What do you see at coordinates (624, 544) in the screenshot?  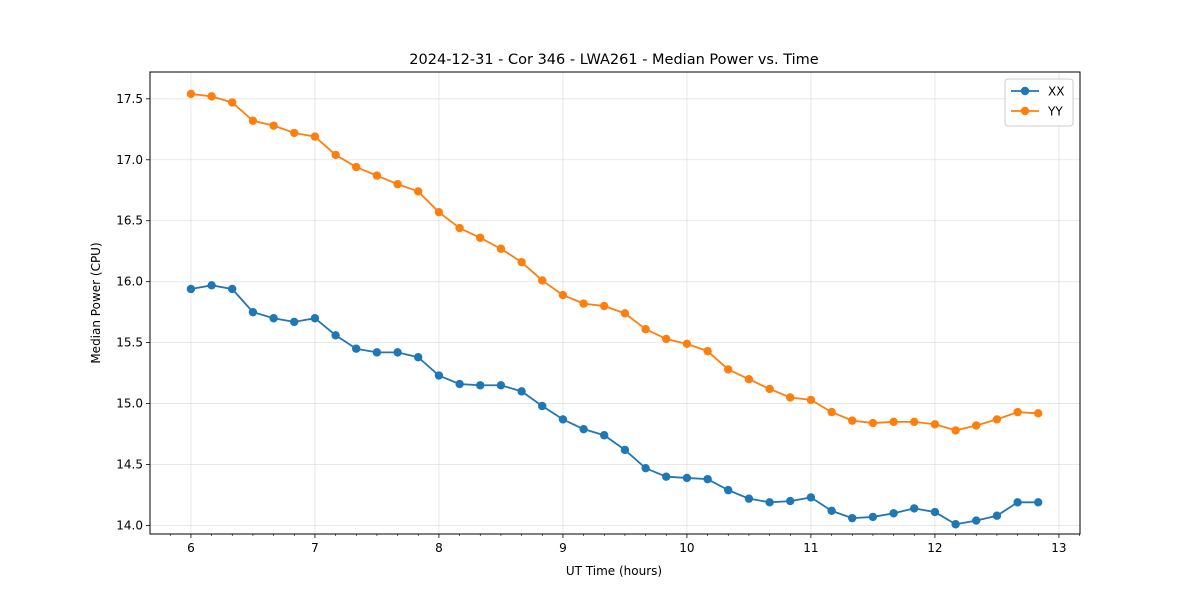 I see `x-axis: 6 7 8 9 10 11 12 13` at bounding box center [624, 544].